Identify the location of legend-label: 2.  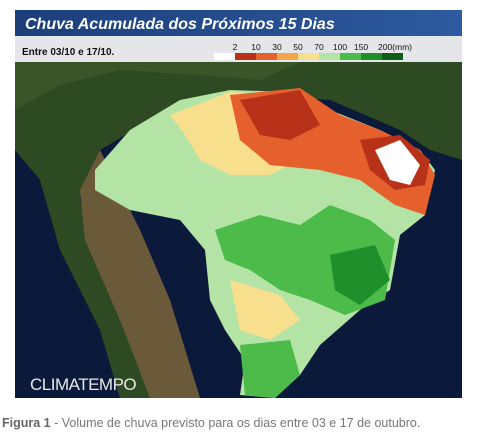
(235, 47).